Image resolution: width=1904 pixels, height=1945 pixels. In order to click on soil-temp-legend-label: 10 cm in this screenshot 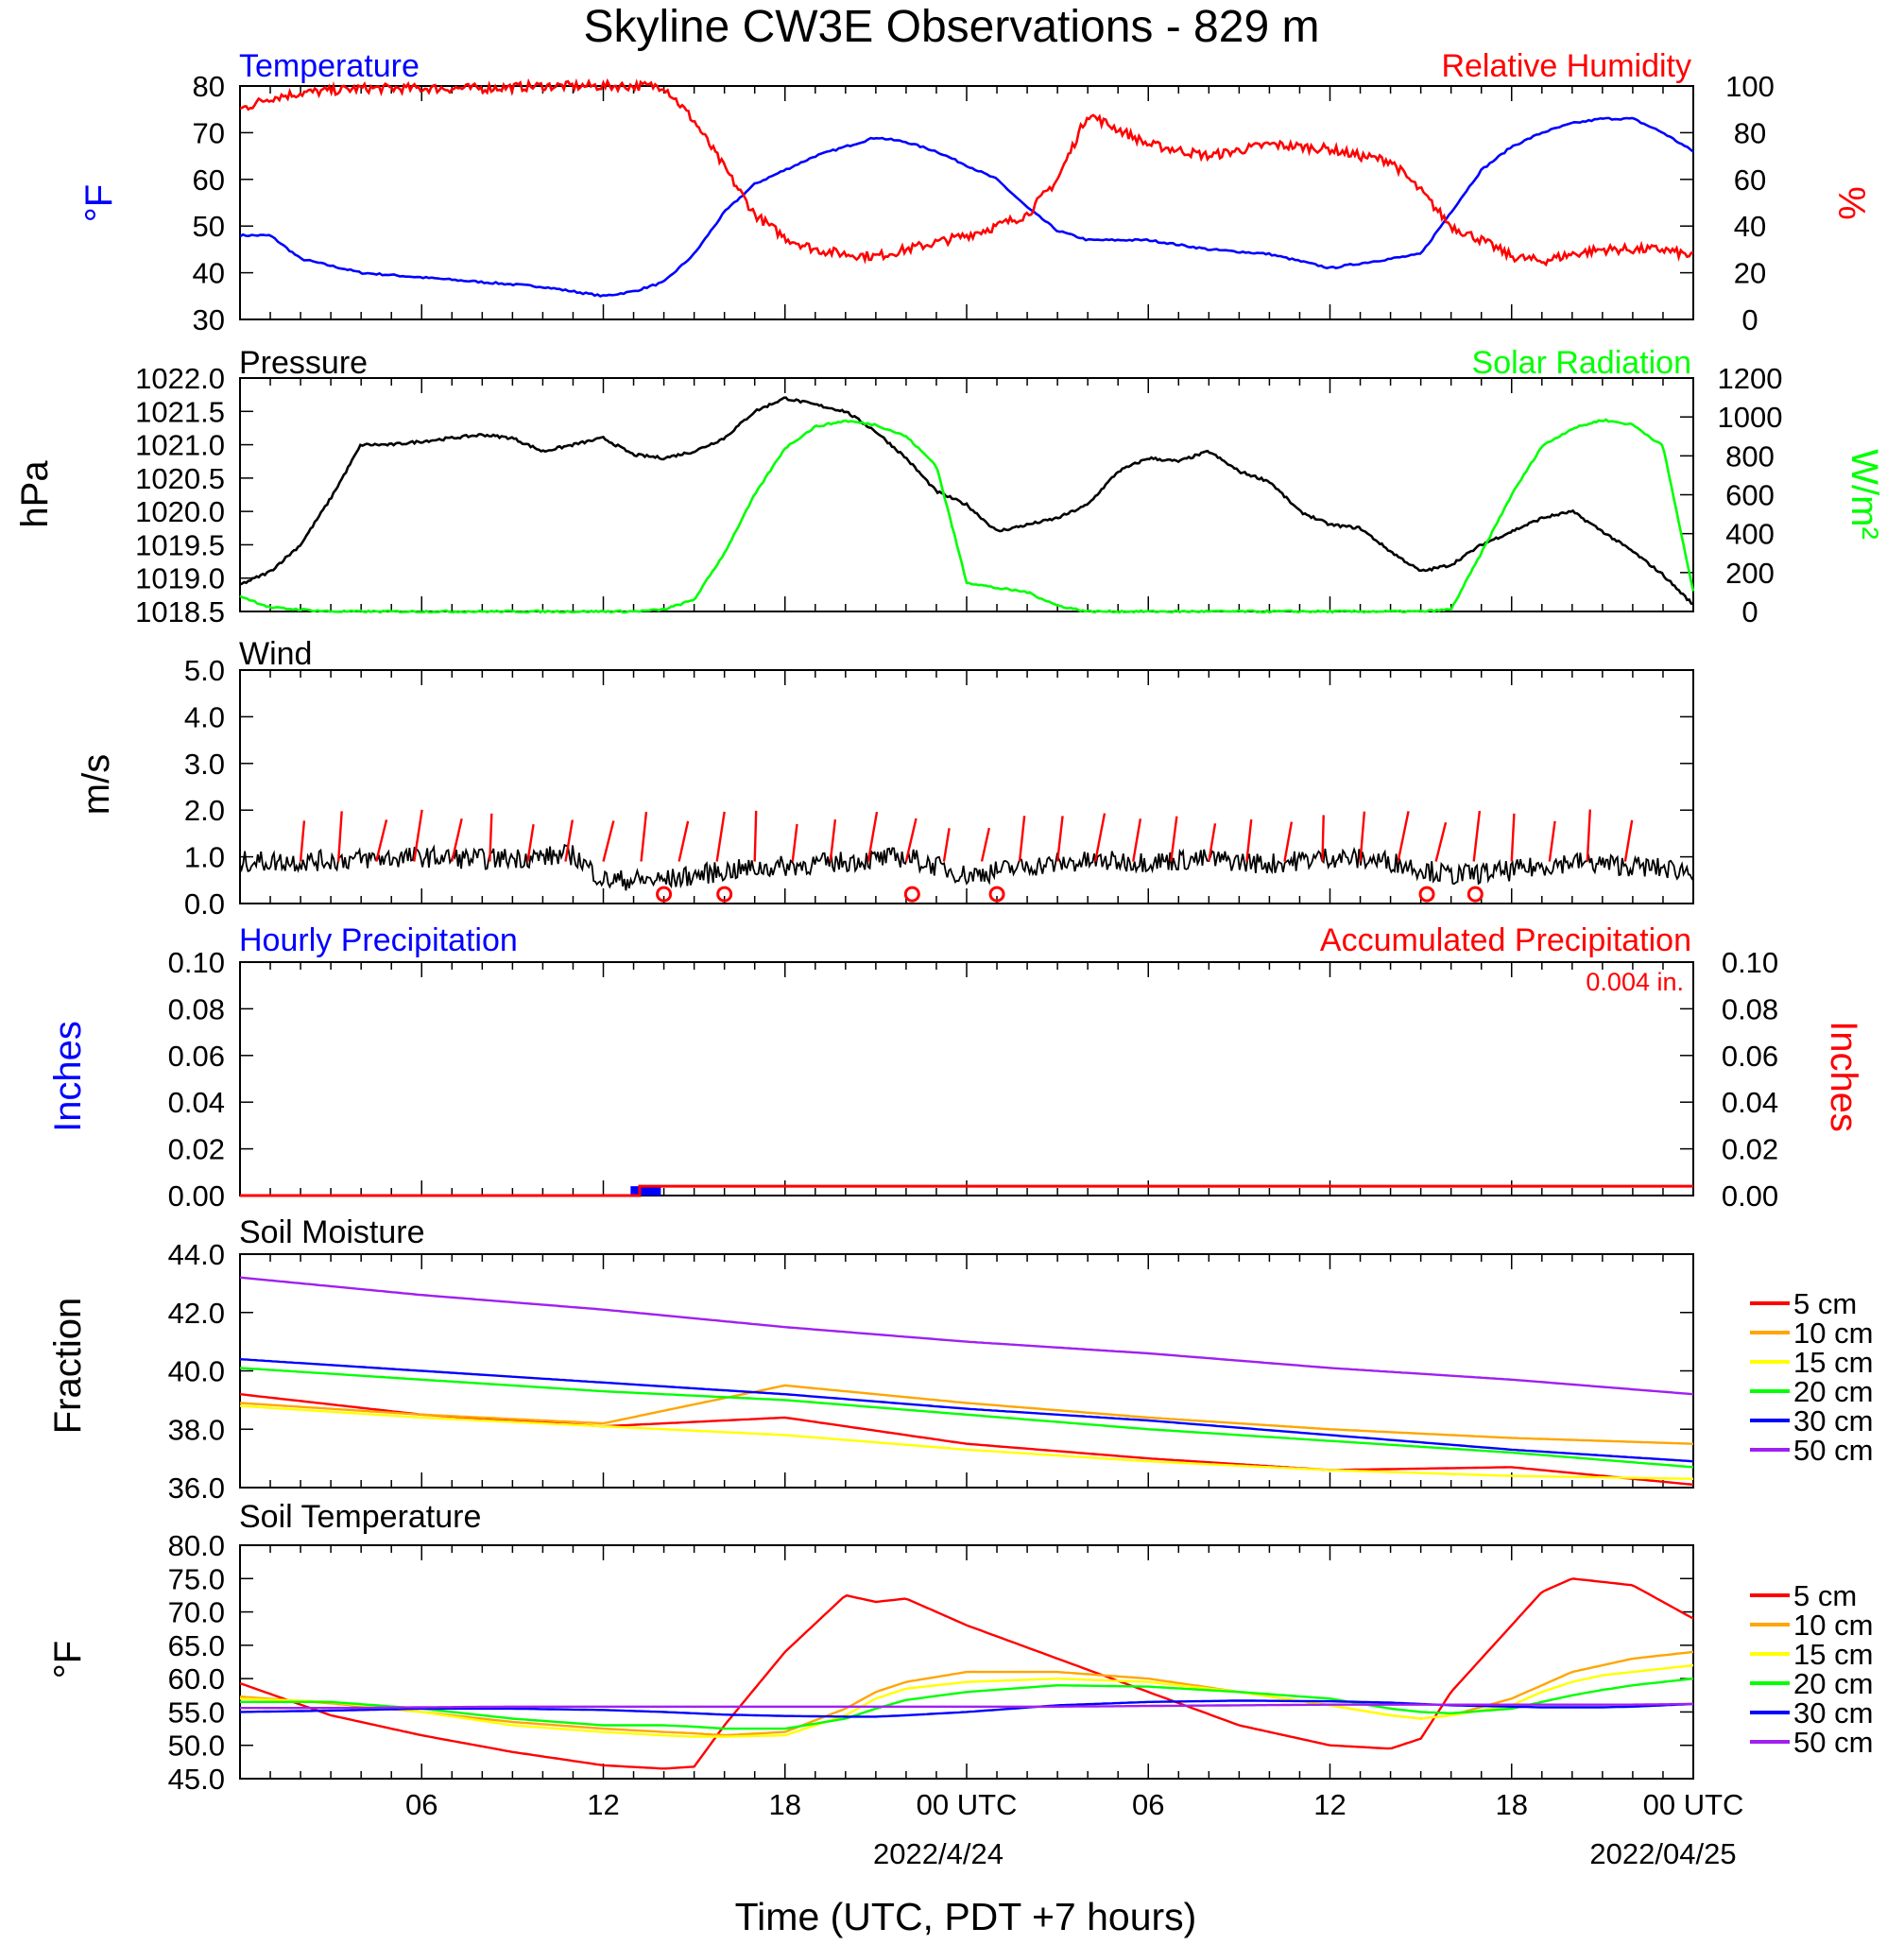, I will do `click(1833, 1625)`.